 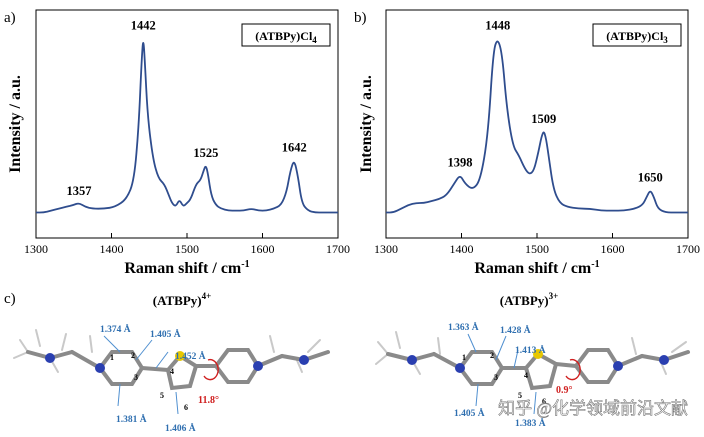 I want to click on legend-main-a: (ATBPy)Cl, so click(x=284, y=36).